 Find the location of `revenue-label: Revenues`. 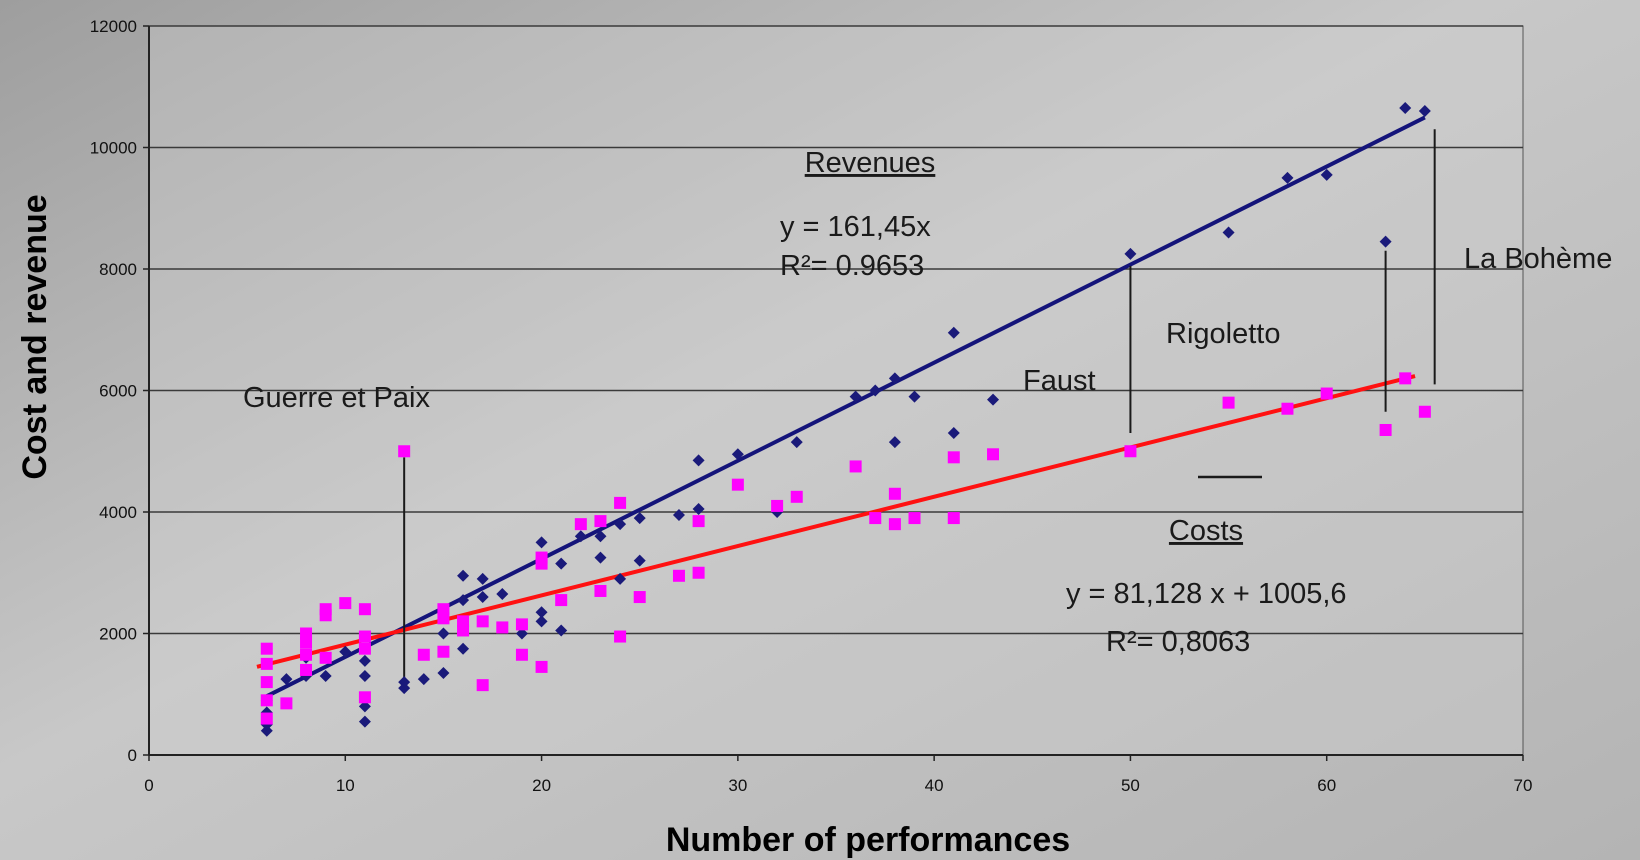

revenue-label: Revenues is located at coordinates (870, 163).